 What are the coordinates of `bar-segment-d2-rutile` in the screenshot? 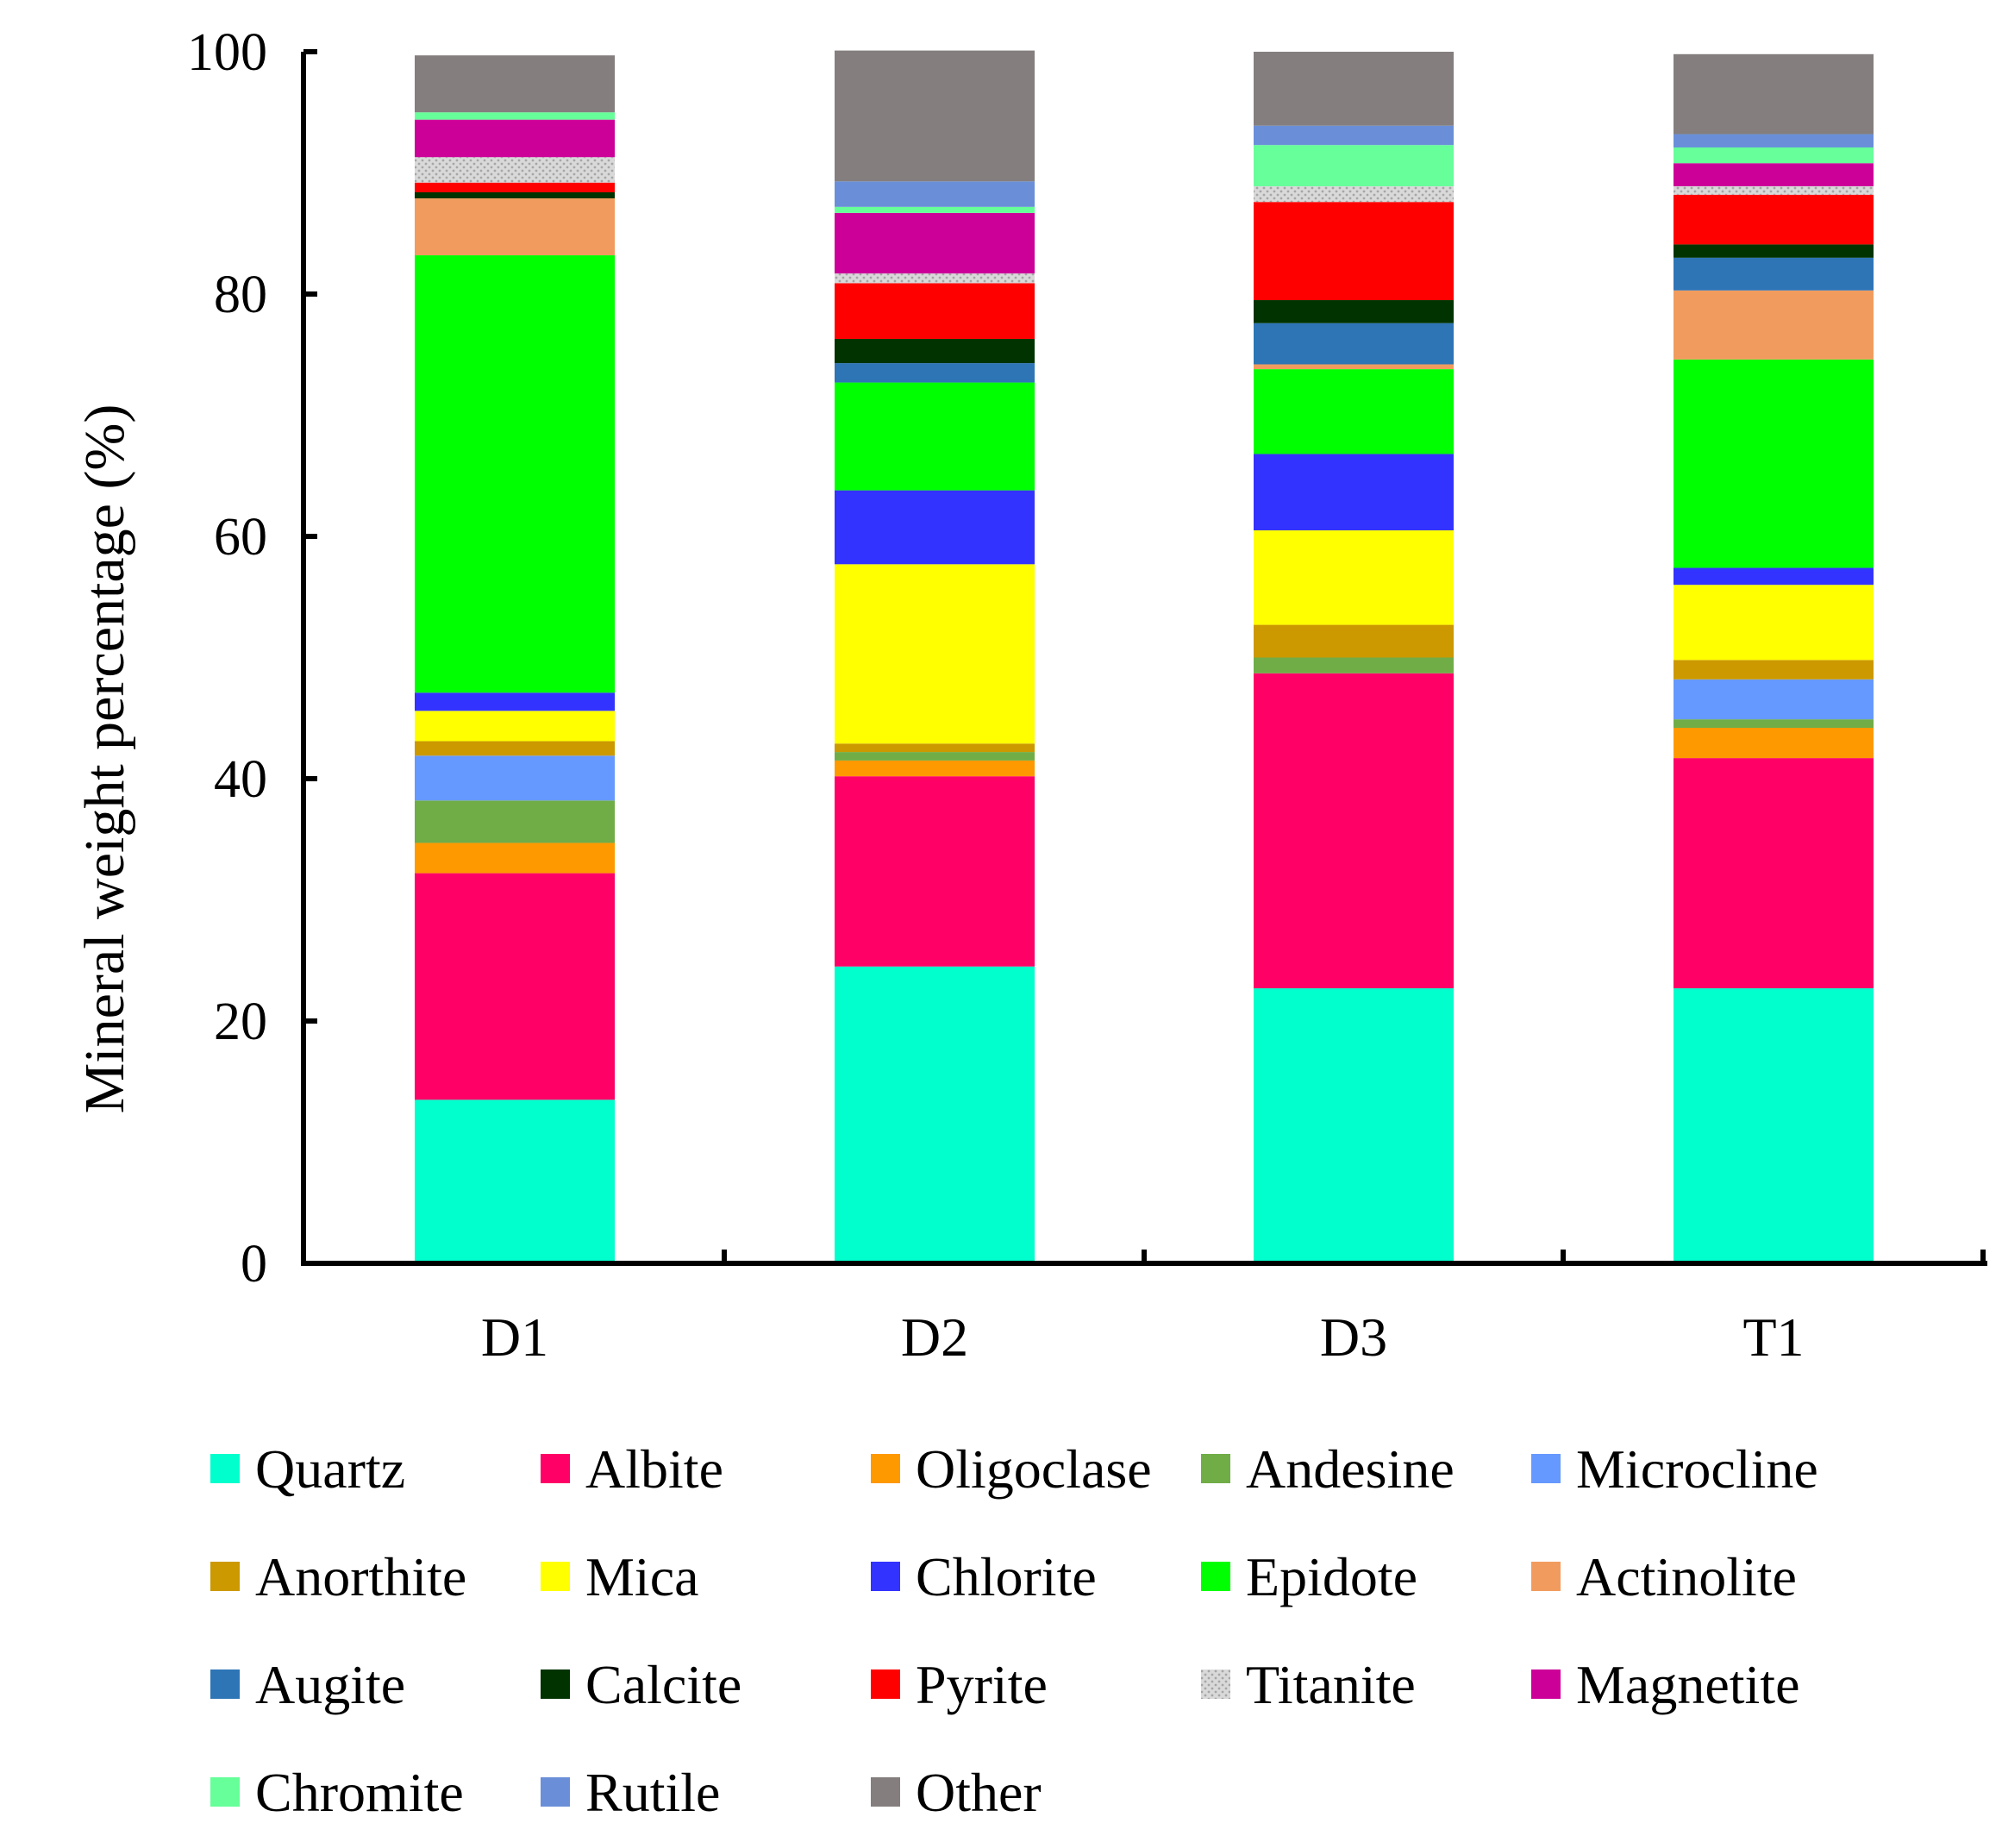 It's located at (935, 194).